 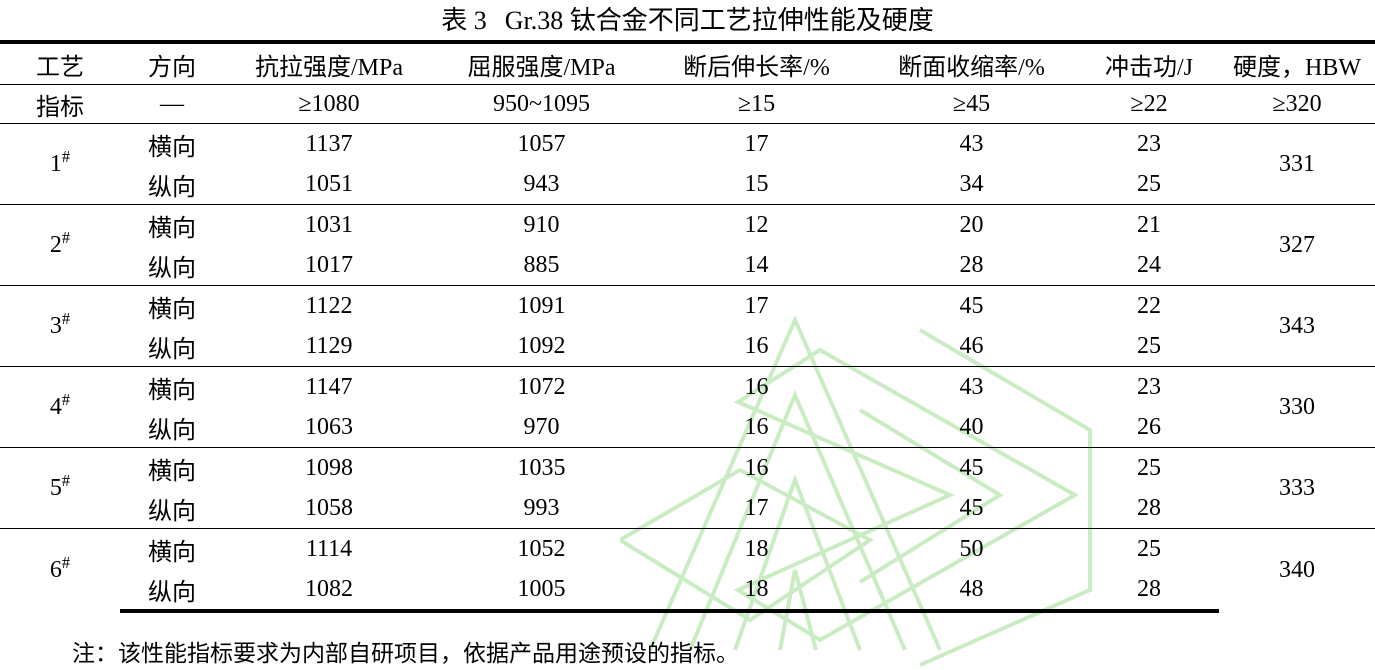 I want to click on process-number: 6, so click(x=55, y=569).